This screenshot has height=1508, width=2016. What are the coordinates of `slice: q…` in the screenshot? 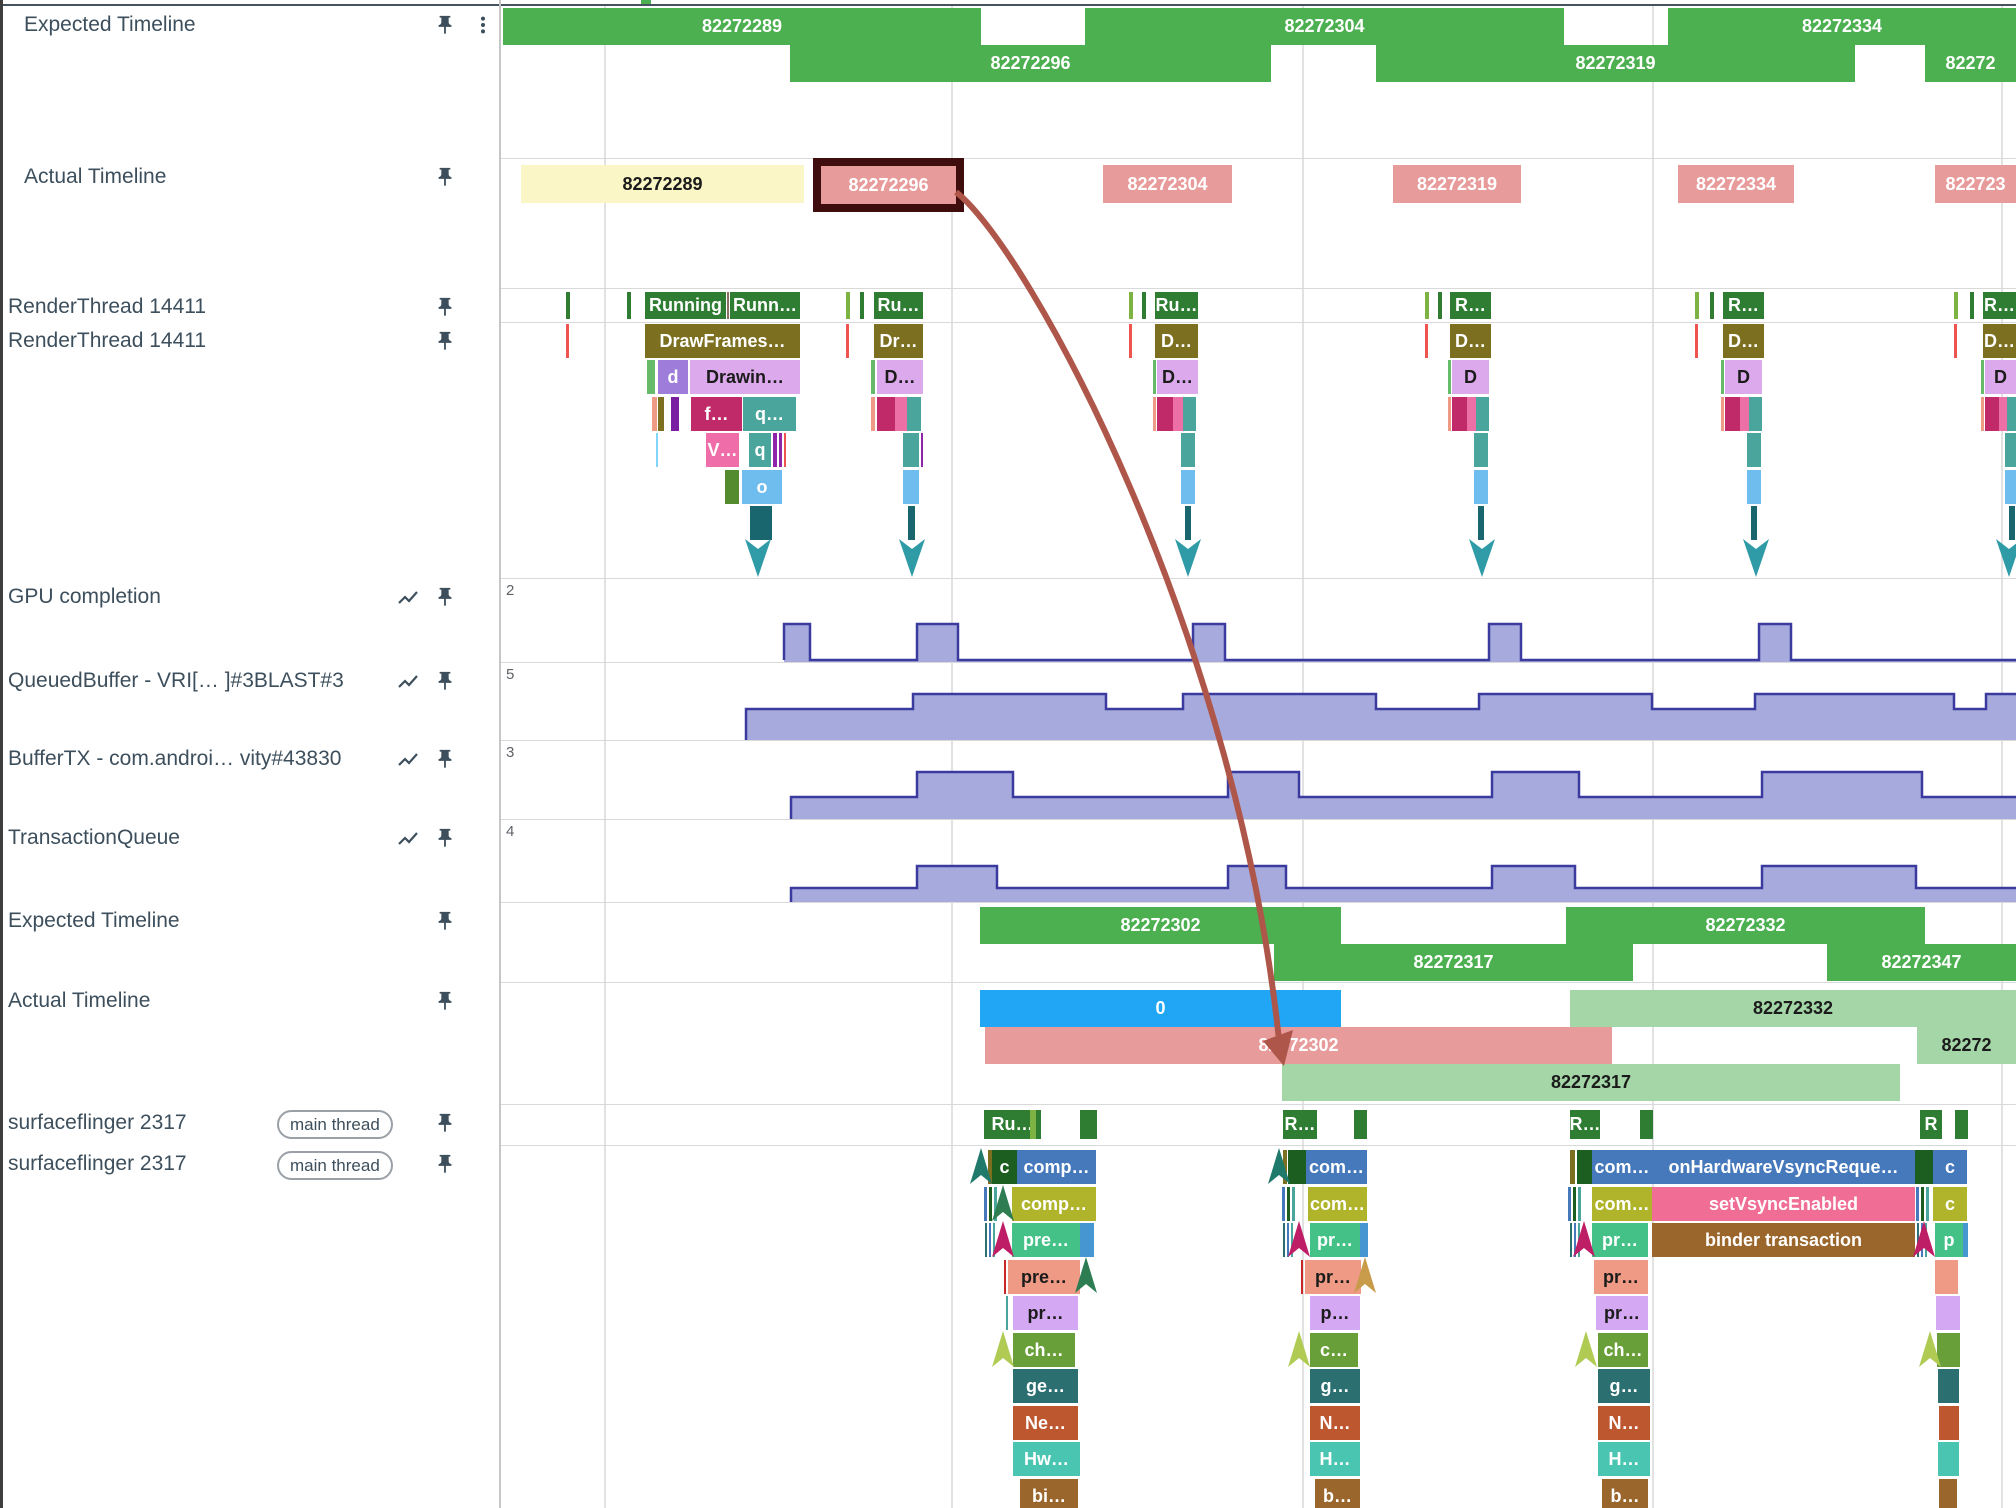 It's located at (769, 414).